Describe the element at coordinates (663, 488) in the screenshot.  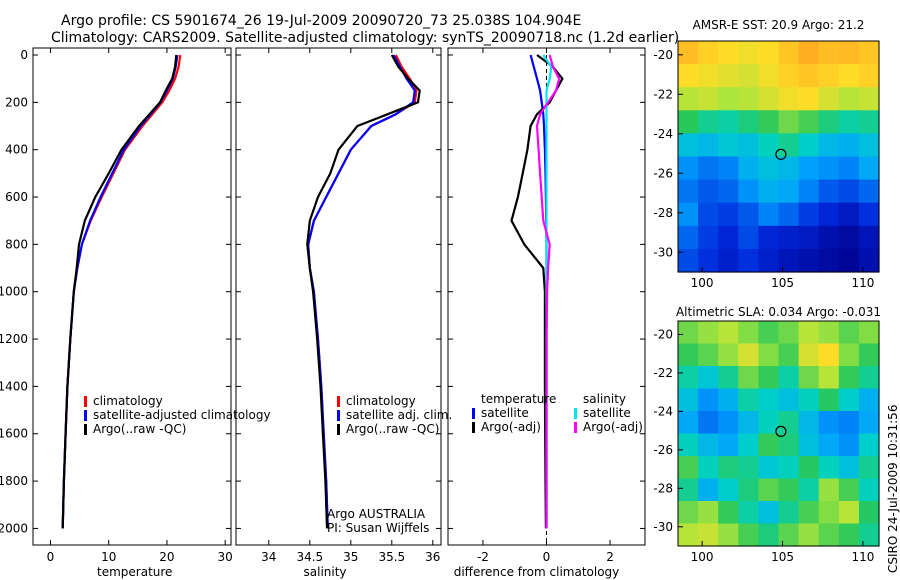
I see `map-y-tick-label-sla-map: -28` at that location.